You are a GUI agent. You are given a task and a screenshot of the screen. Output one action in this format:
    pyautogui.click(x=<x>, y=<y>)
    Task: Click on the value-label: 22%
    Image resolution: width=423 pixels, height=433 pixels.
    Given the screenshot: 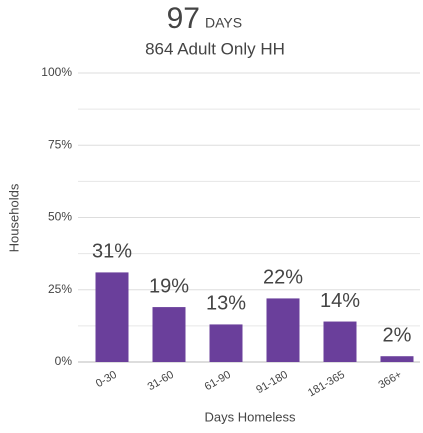 What is the action you would take?
    pyautogui.click(x=283, y=278)
    